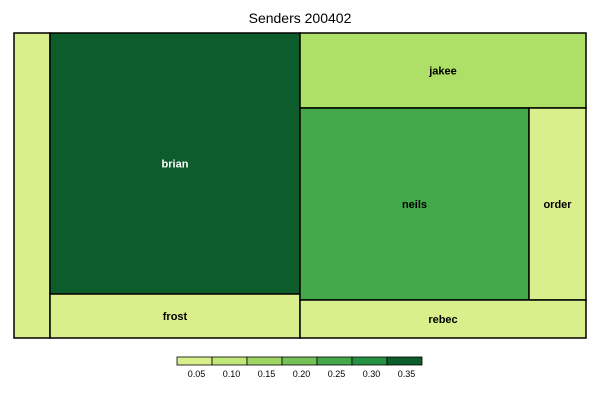  What do you see at coordinates (197, 374) in the screenshot?
I see `legend-tick-label: 0.05` at bounding box center [197, 374].